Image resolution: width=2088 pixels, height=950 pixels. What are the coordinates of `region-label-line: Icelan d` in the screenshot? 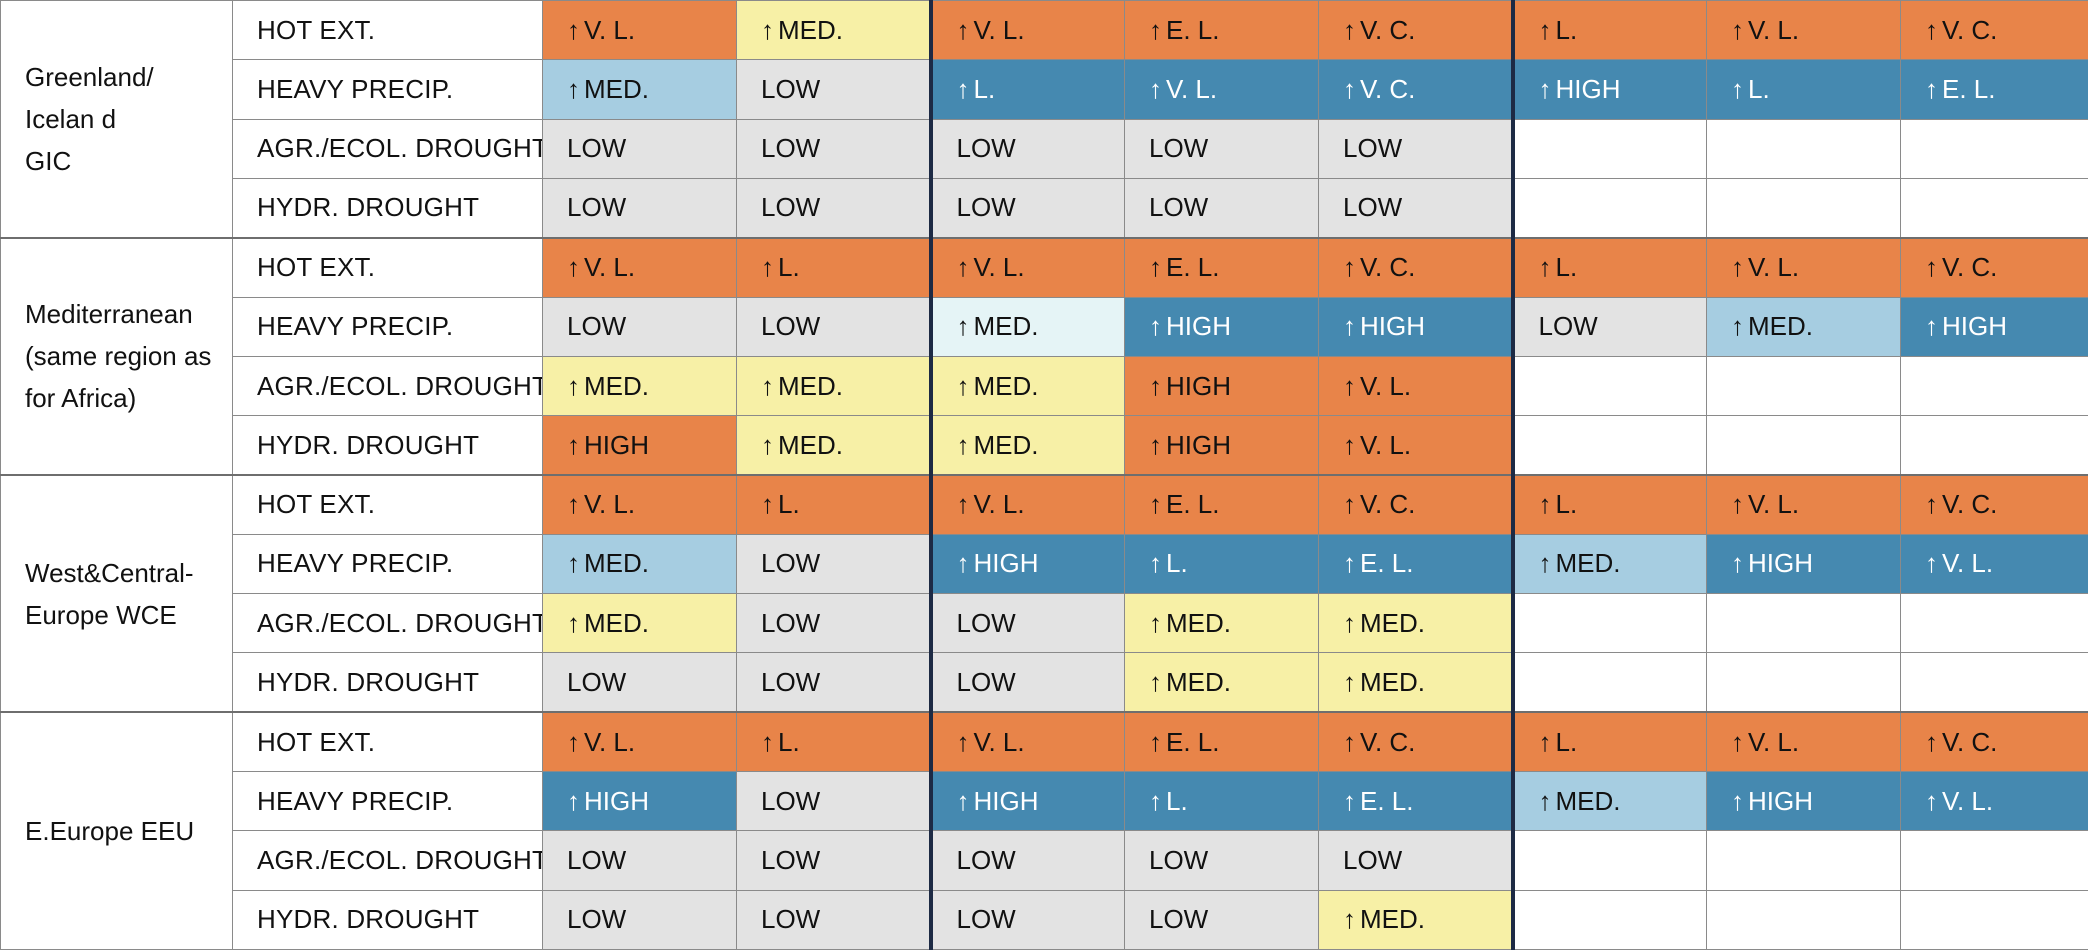 It's located at (71, 118).